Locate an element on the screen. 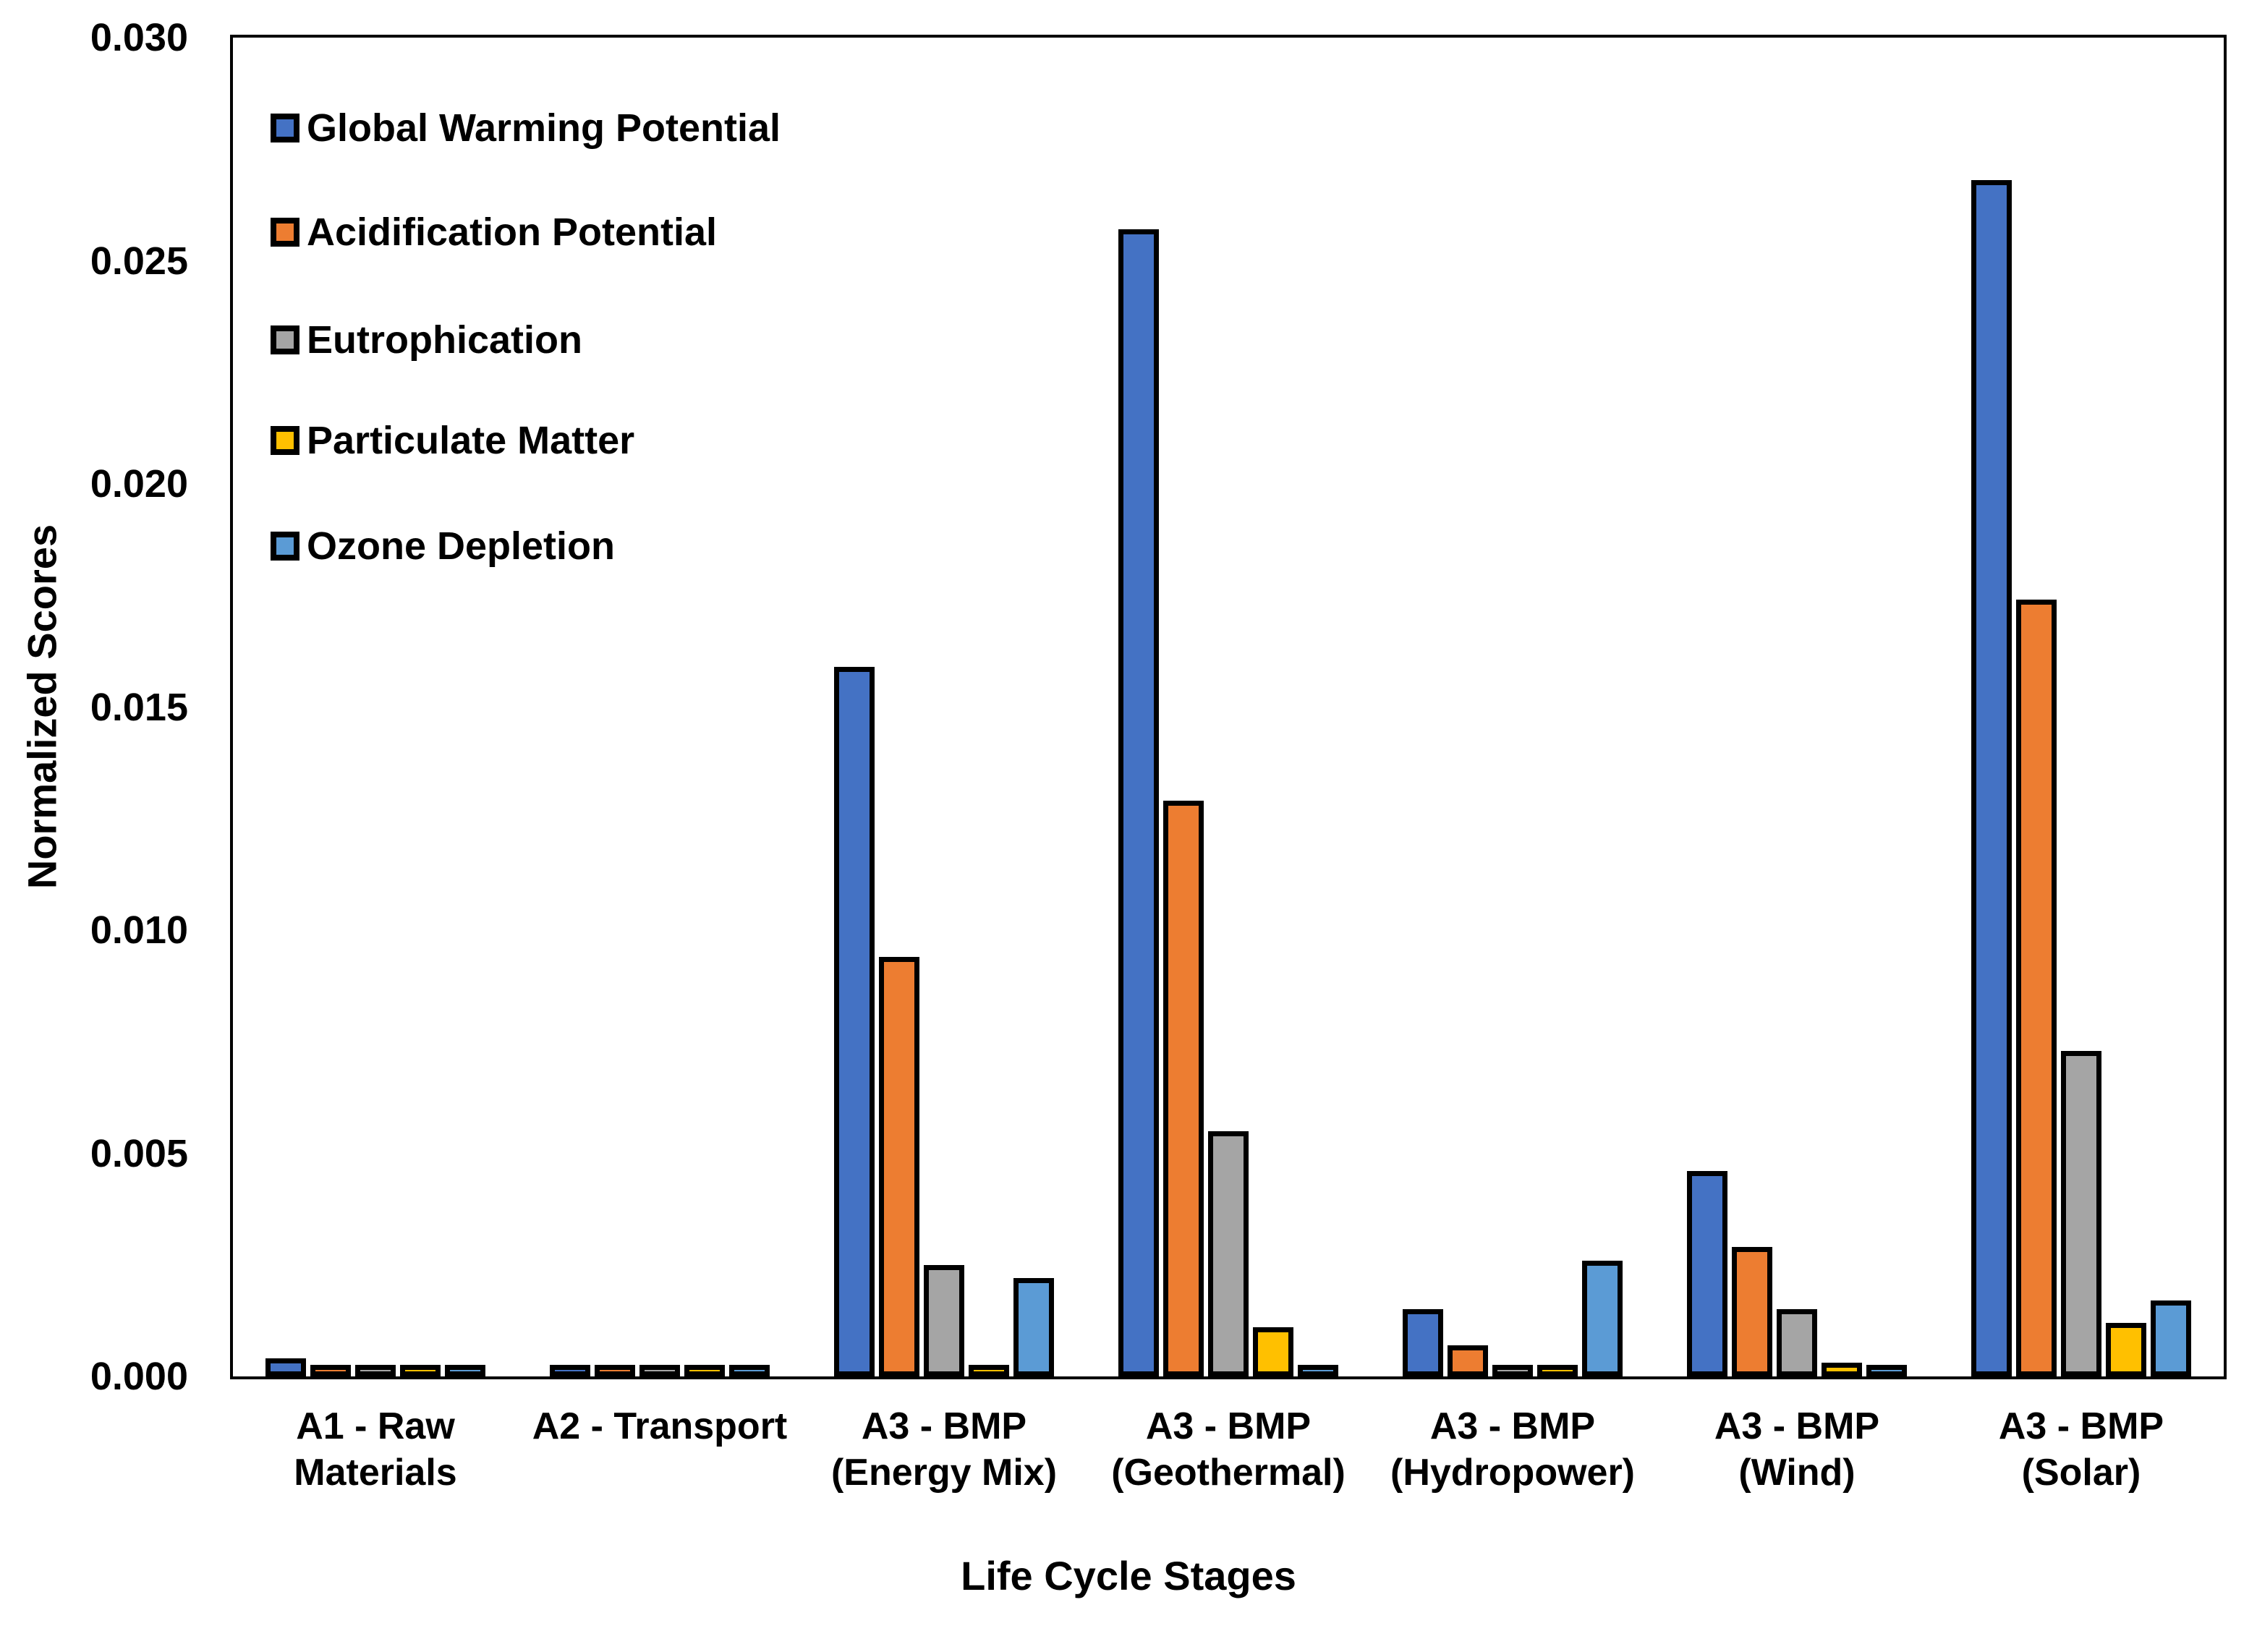  x-axis-category-label: A2 - Transport is located at coordinates (660, 1426).